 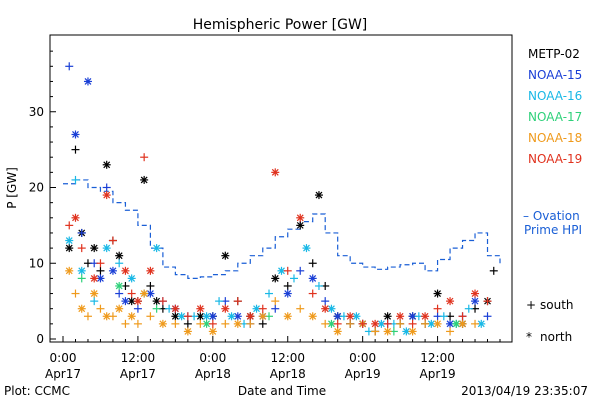 I want to click on footer-right: 2013/04/19 23:35:07, so click(x=524, y=391).